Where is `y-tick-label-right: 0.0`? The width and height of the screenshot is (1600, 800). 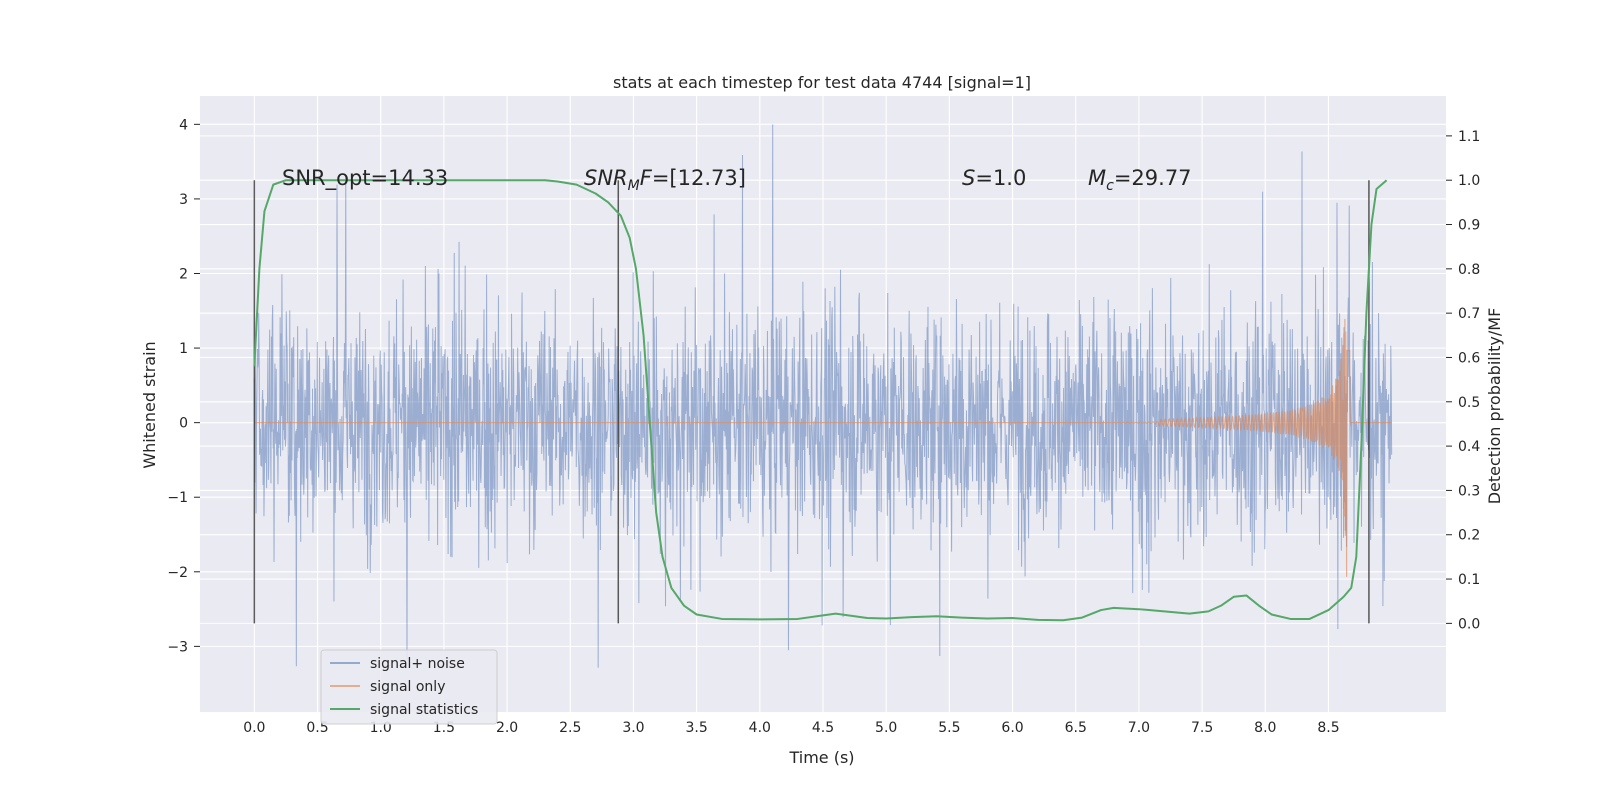 y-tick-label-right: 0.0 is located at coordinates (1469, 624).